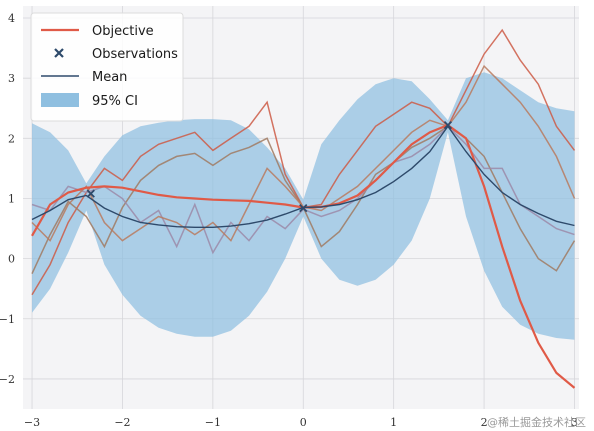 This screenshot has height=431, width=594. What do you see at coordinates (135, 54) in the screenshot?
I see `legend-observations-label: Observations` at bounding box center [135, 54].